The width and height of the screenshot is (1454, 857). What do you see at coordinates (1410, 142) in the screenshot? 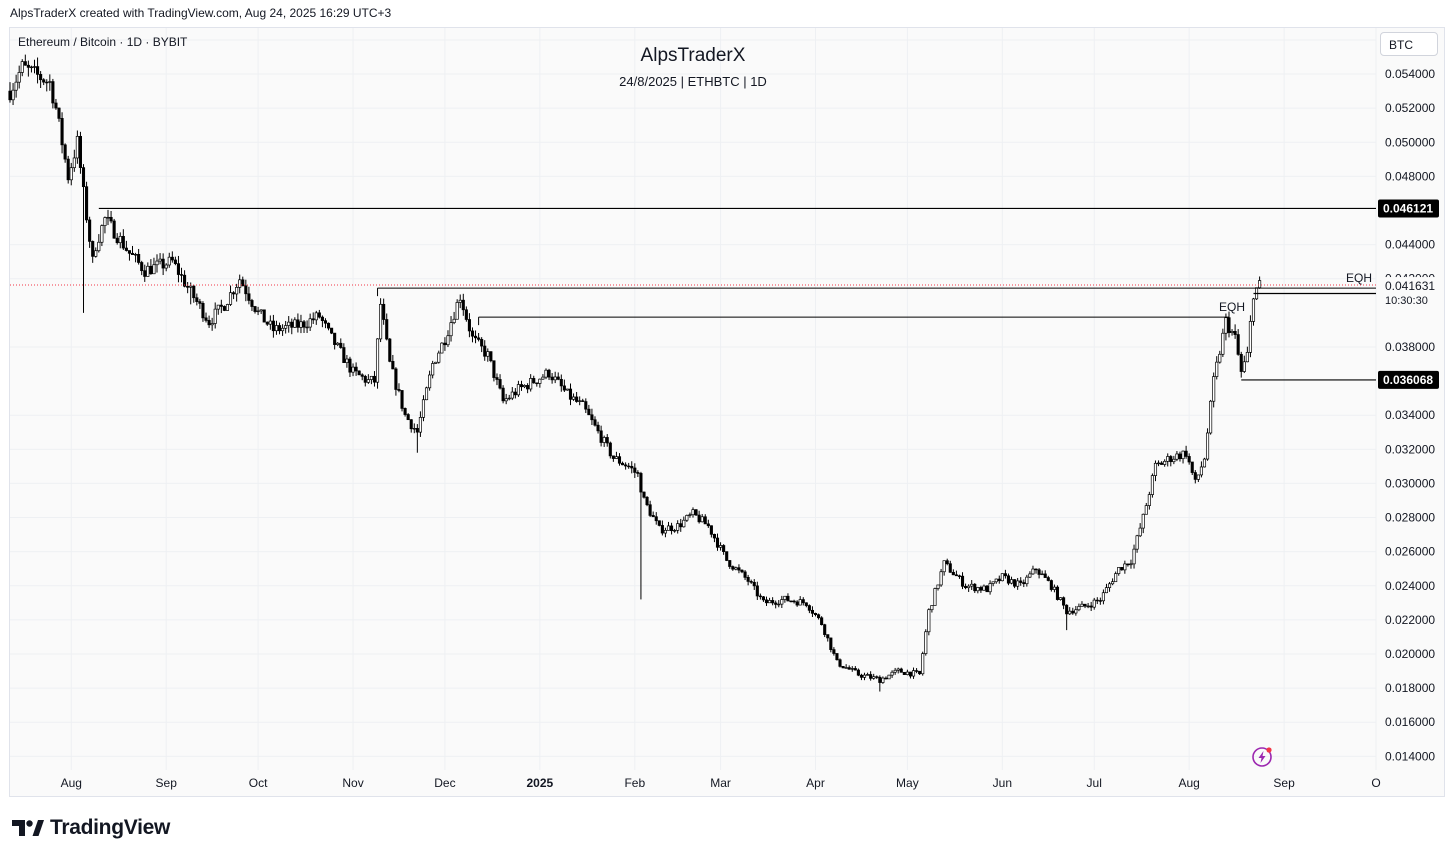
I see `y-tick-label: 0.050000` at bounding box center [1410, 142].